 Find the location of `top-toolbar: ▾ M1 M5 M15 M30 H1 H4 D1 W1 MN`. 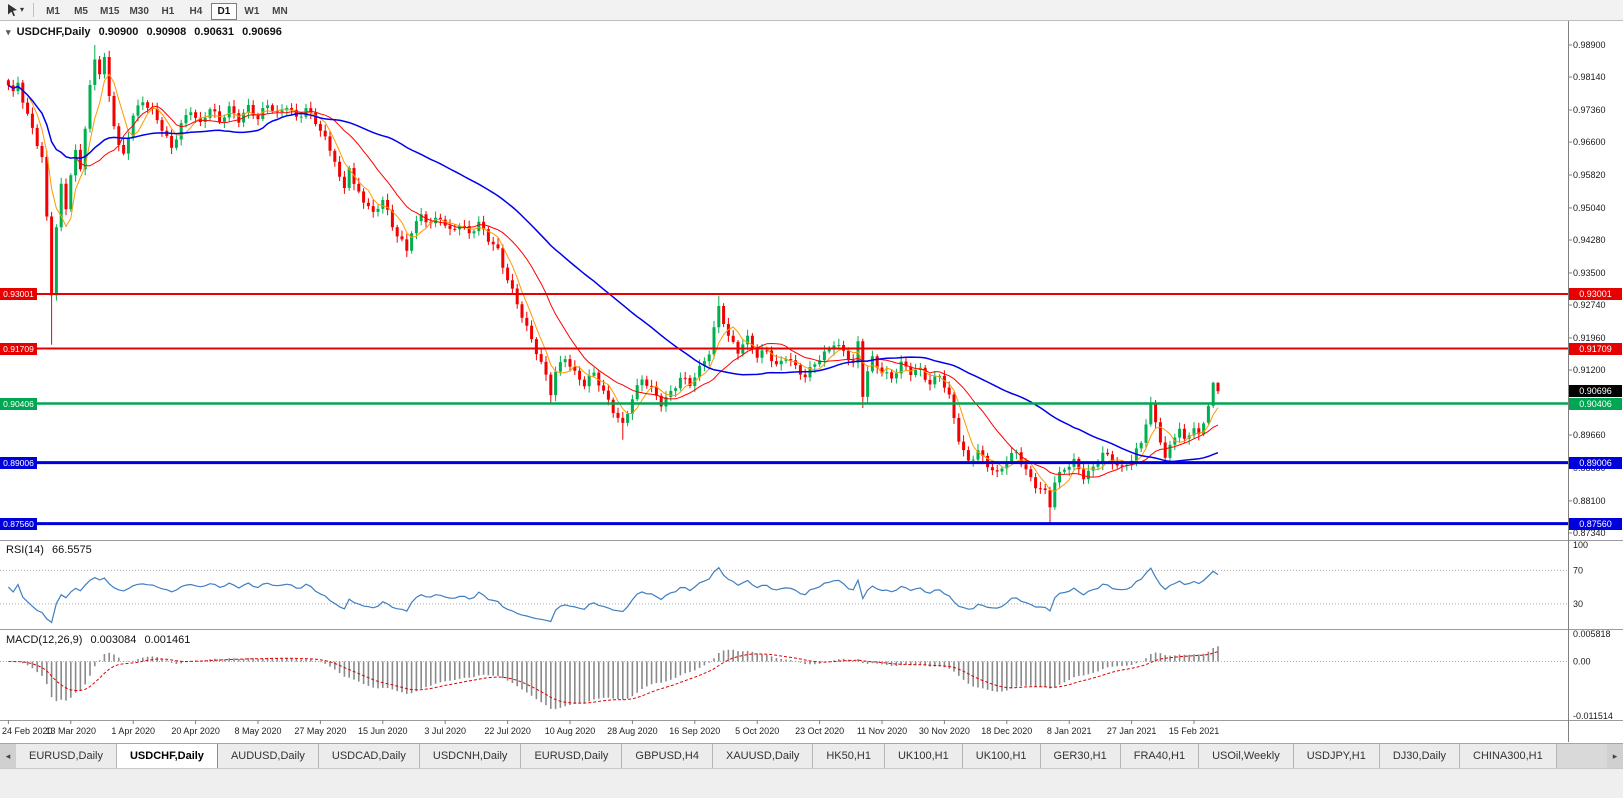

top-toolbar: ▾ M1 M5 M15 M30 H1 H4 D1 W1 MN is located at coordinates (811, 10).